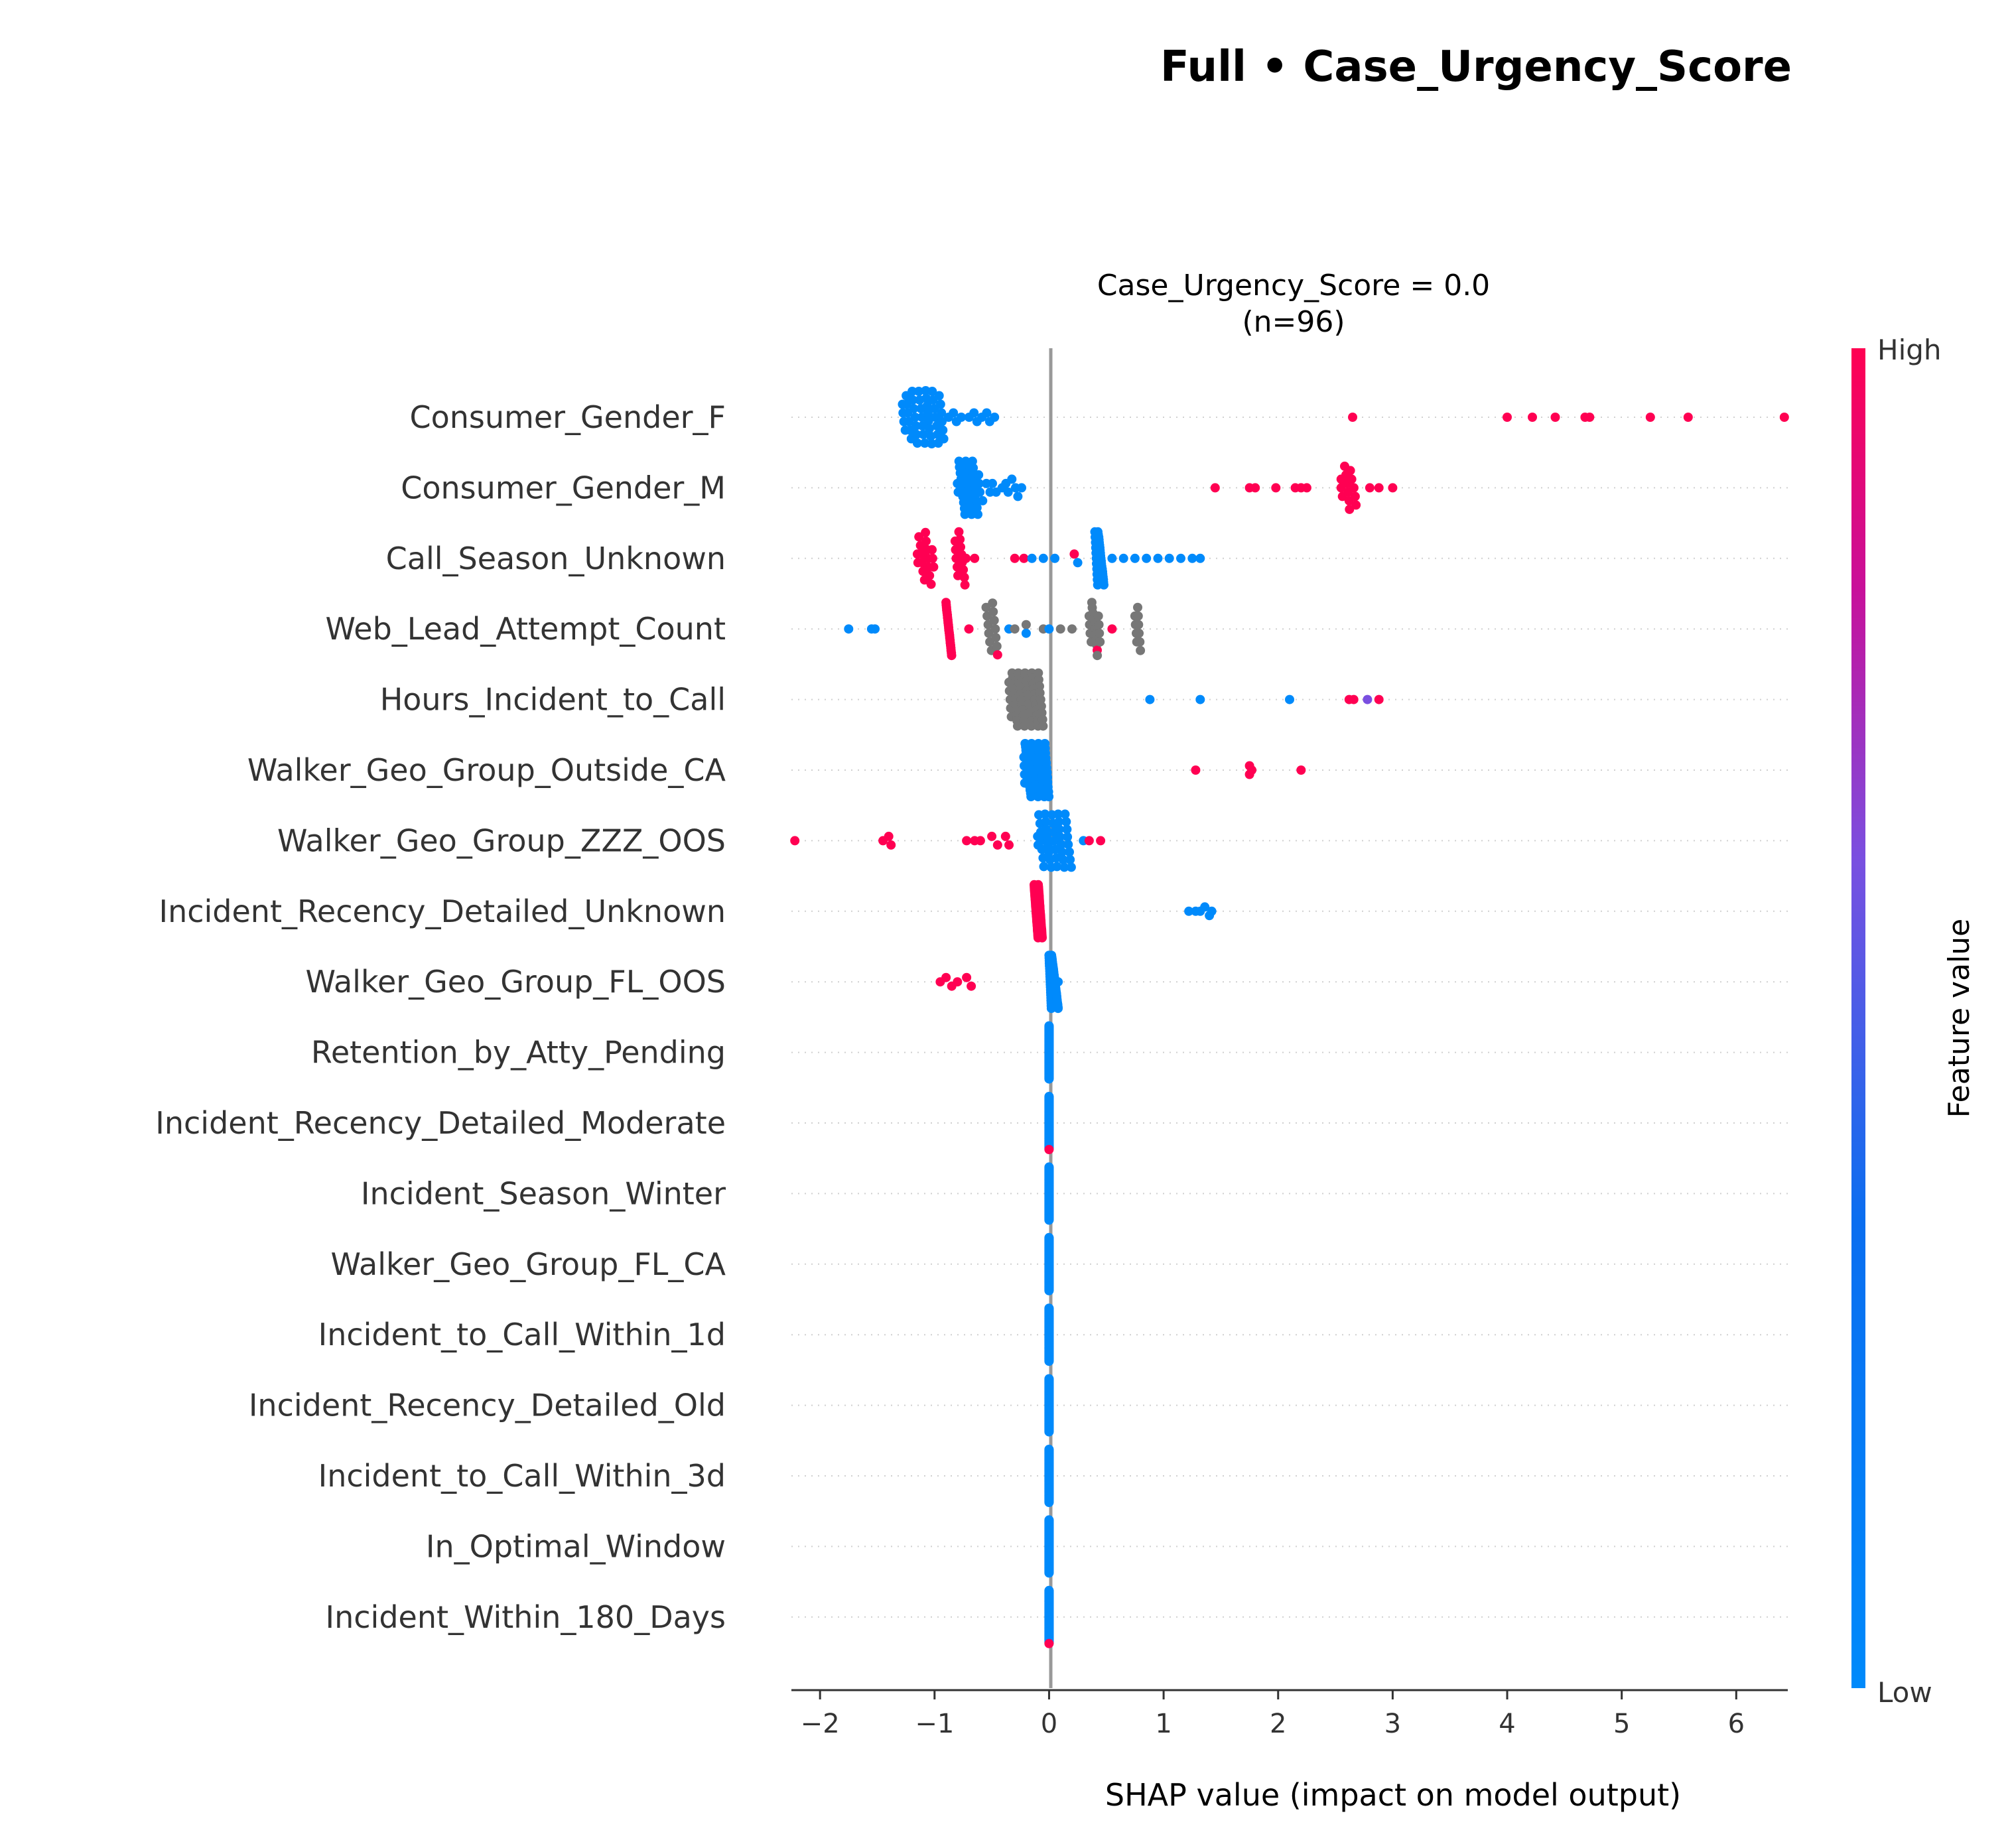 Image resolution: width=2012 pixels, height=1848 pixels. What do you see at coordinates (821, 1724) in the screenshot?
I see `x-tick-label: −2` at bounding box center [821, 1724].